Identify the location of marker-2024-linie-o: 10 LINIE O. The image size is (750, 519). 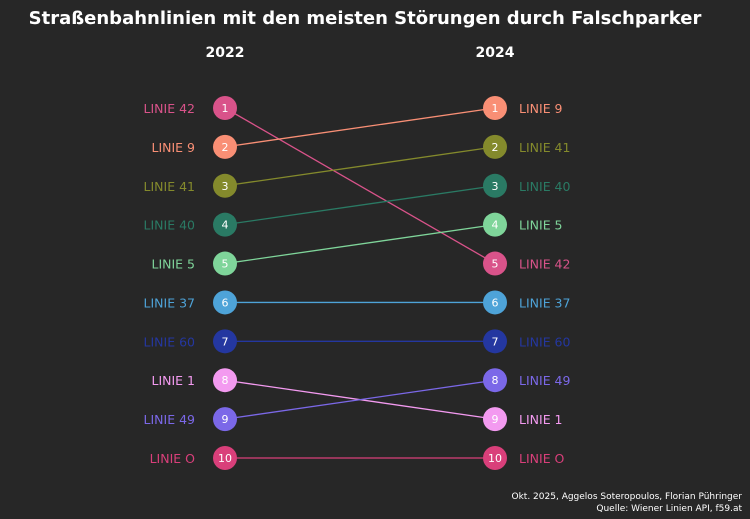
(524, 458).